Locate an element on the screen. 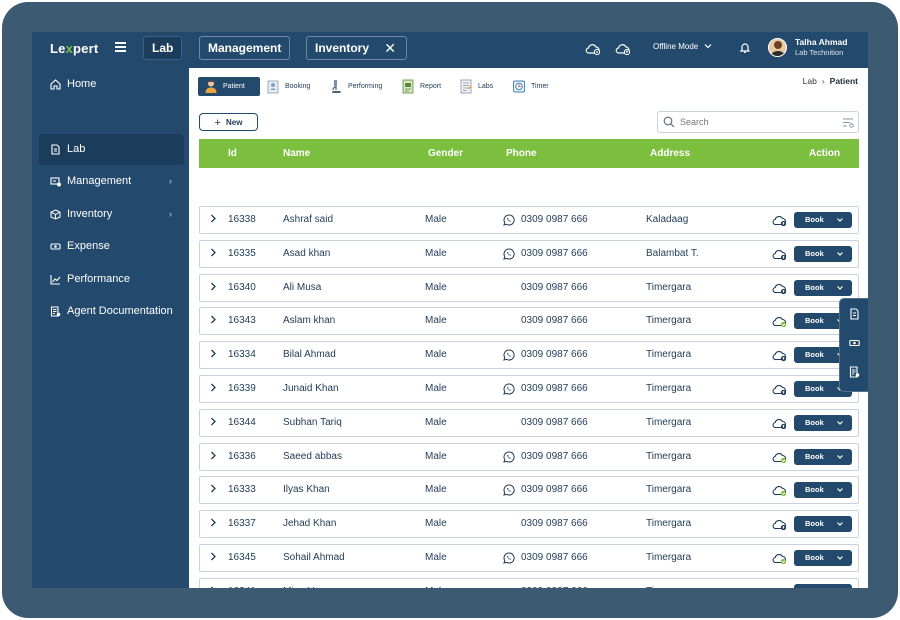 Image resolution: width=900 pixels, height=620 pixels. close-tab-icon: ✕ is located at coordinates (390, 48).